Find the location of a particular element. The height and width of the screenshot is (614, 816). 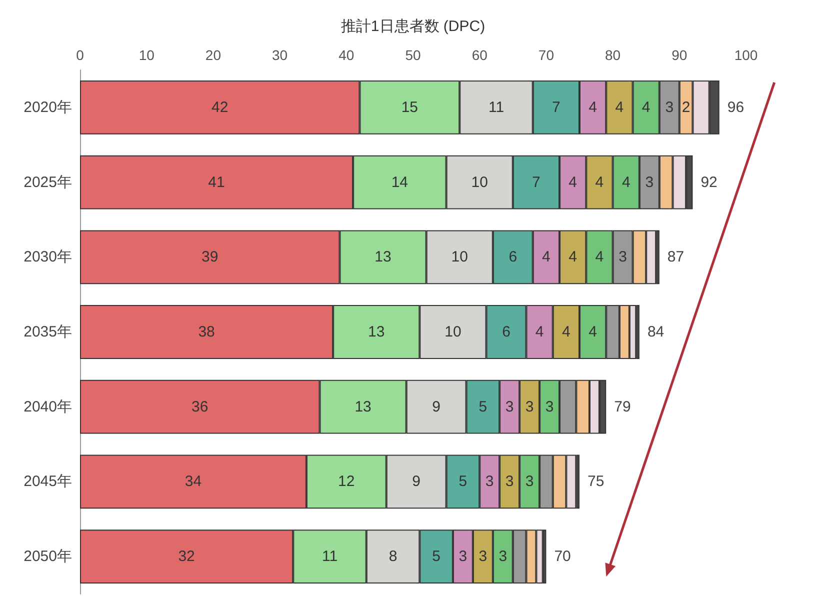

data-label: 14 is located at coordinates (399, 182).